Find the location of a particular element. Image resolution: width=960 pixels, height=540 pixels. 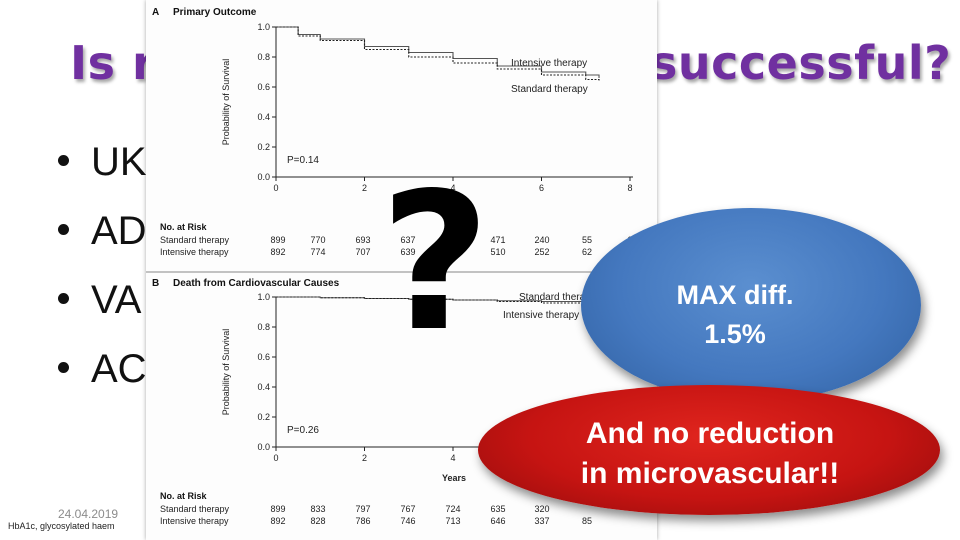

panel-b-risk-cell: 892 is located at coordinates (277, 521).